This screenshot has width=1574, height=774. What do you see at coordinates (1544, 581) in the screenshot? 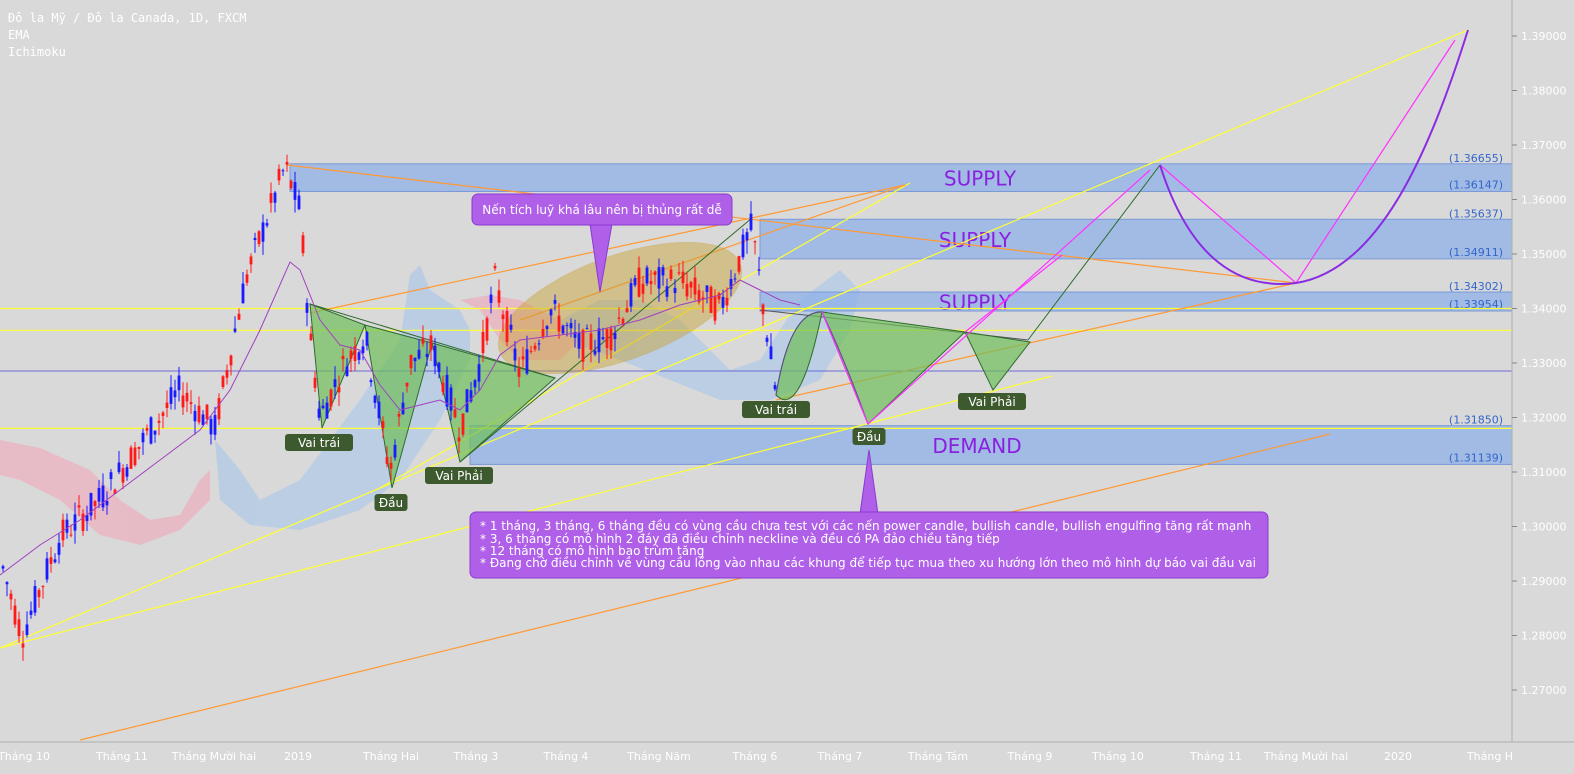
I see `y-tick-label-10: 1.29000` at bounding box center [1544, 581].